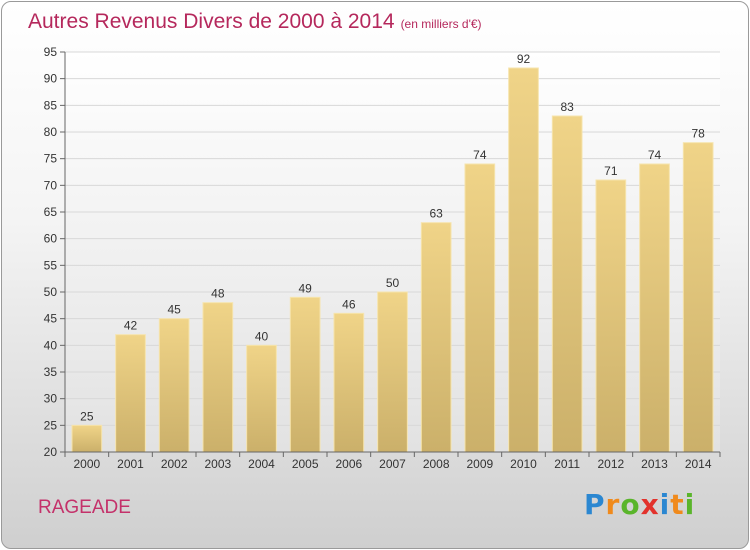 The width and height of the screenshot is (750, 550). Describe the element at coordinates (480, 155) in the screenshot. I see `data-label-2009: 74` at that location.